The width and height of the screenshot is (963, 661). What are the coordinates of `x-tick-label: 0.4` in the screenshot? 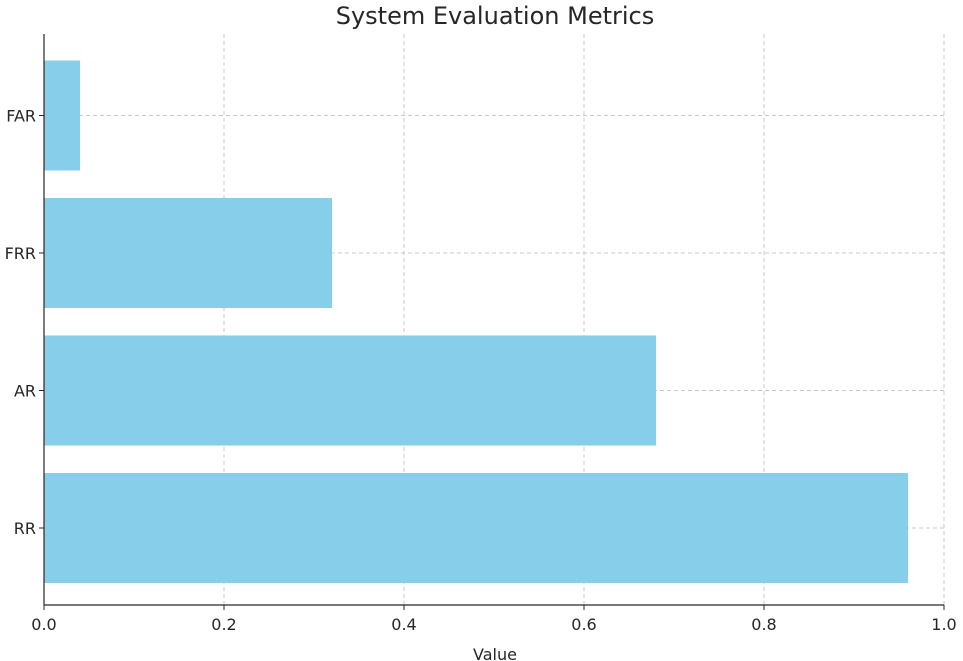 It's located at (403, 624).